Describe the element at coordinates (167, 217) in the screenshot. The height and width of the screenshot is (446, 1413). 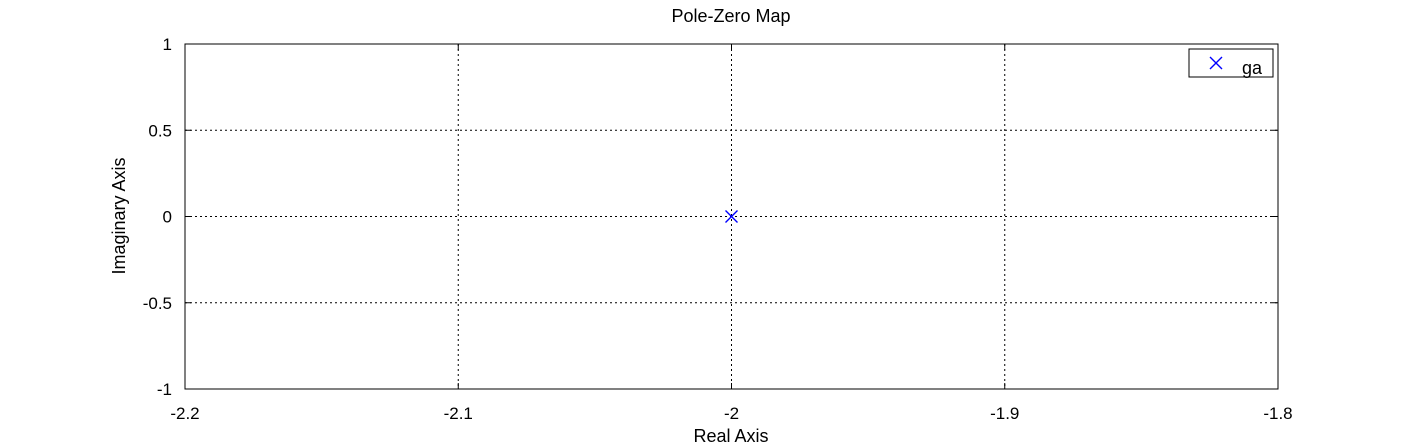
I see `y-tick-label: 0` at that location.